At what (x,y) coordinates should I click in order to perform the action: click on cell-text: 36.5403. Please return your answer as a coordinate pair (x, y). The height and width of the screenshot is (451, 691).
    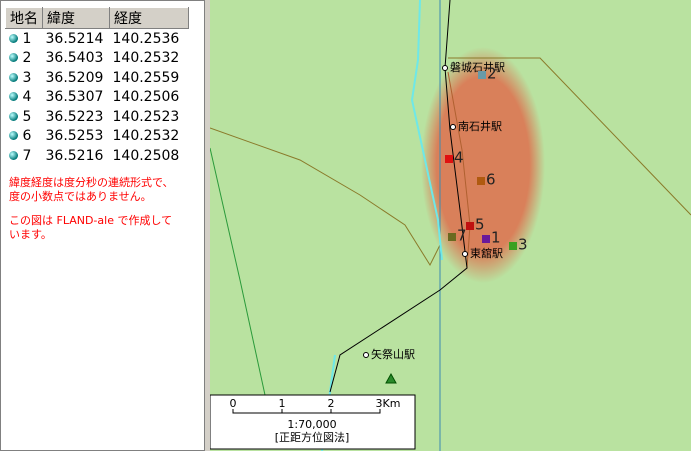
    Looking at the image, I should click on (74, 58).